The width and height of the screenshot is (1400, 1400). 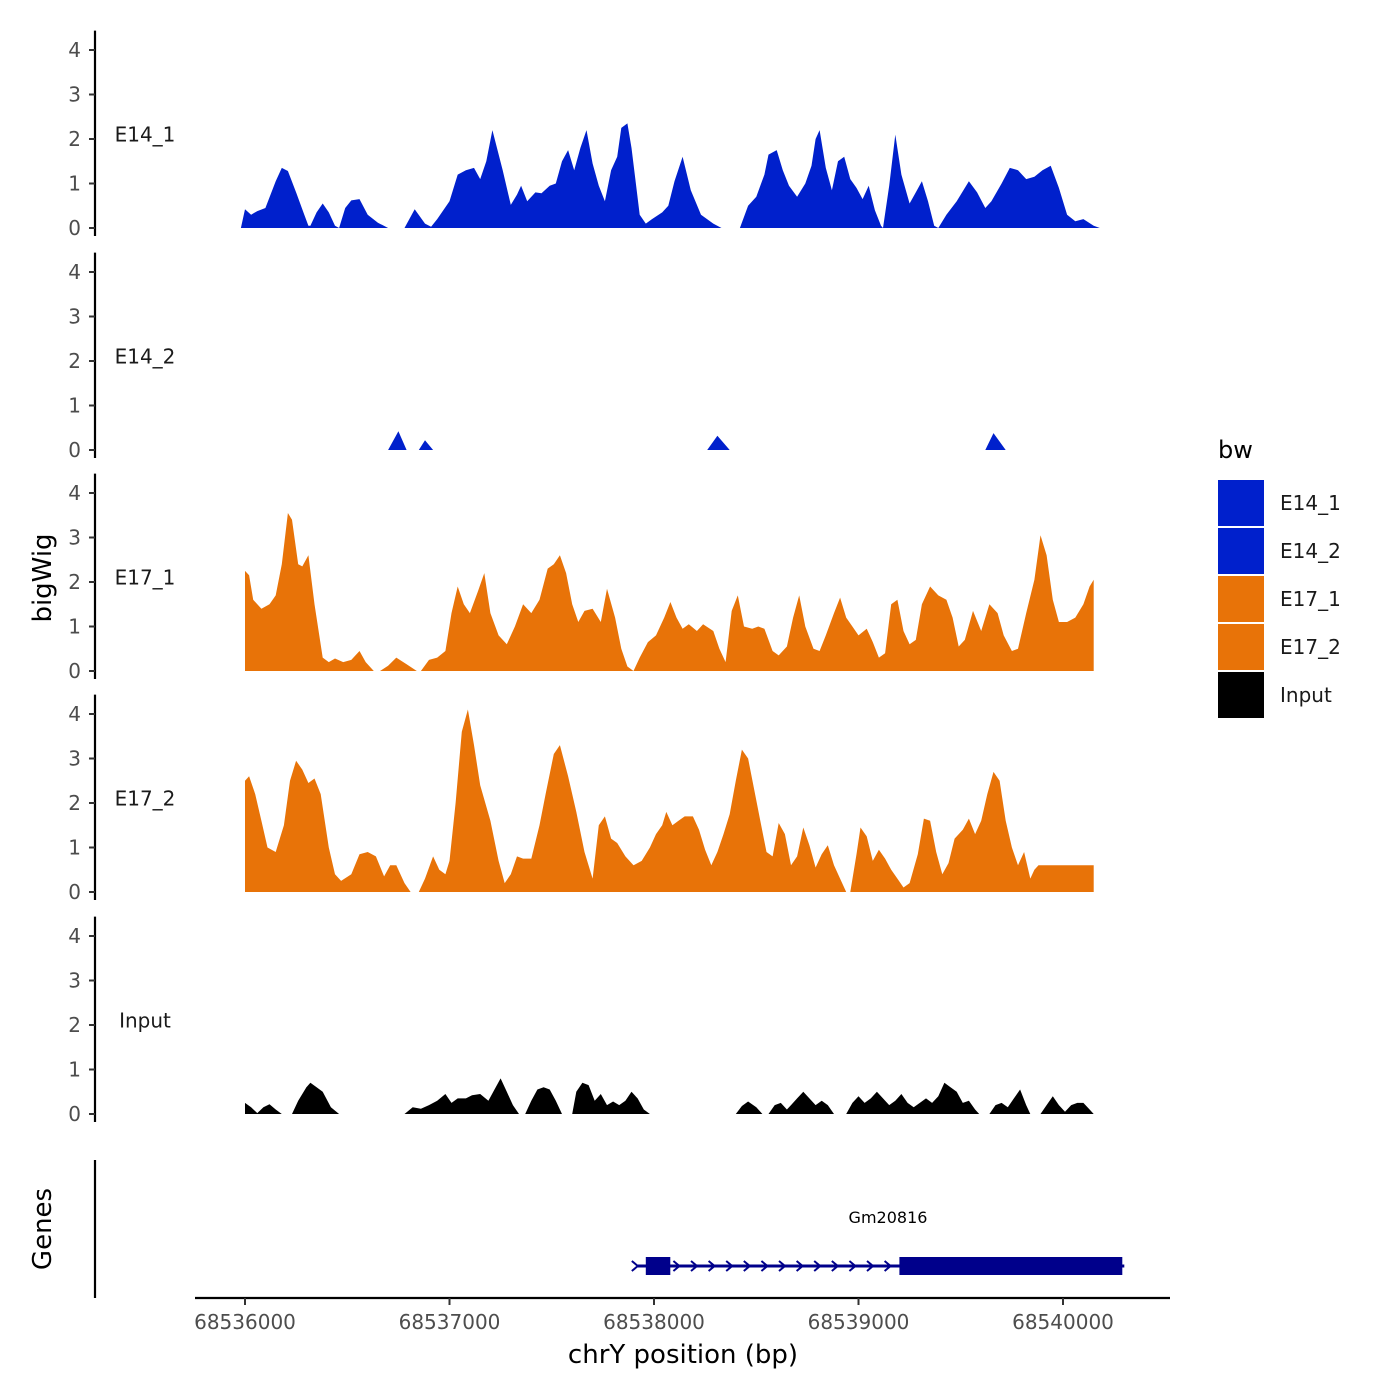 I want to click on legend-swatch-Input, so click(x=1241, y=695).